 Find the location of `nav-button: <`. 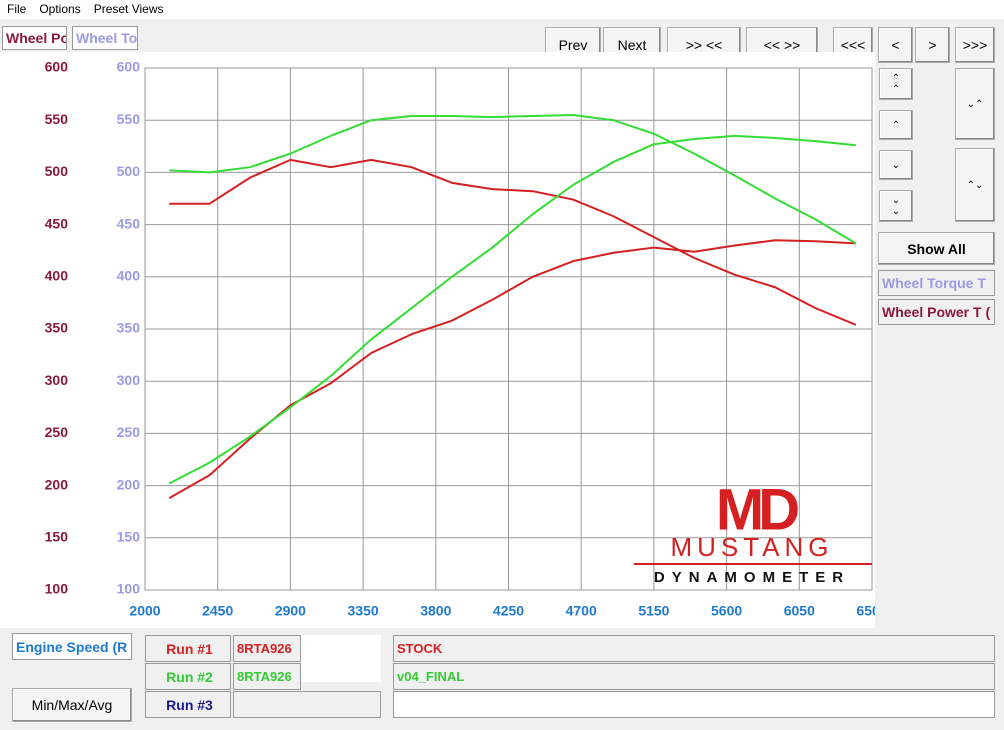

nav-button: < is located at coordinates (895, 45).